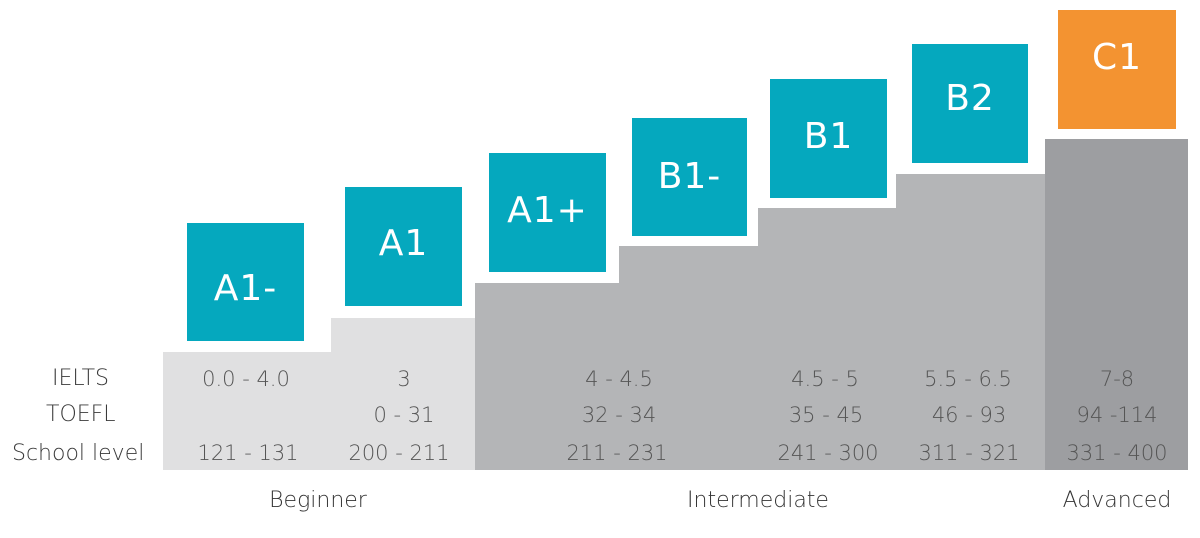  I want to click on level-label: A1-, so click(245, 288).